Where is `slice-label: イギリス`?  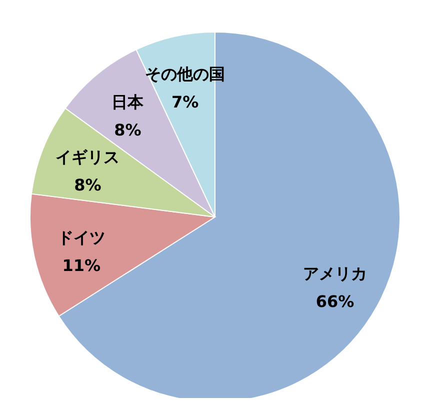
slice-label: イギリス is located at coordinates (88, 157).